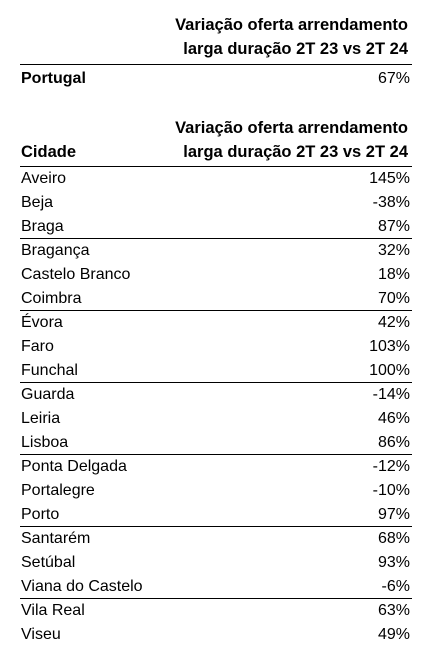  What do you see at coordinates (393, 442) in the screenshot?
I see `city-value: 86%` at bounding box center [393, 442].